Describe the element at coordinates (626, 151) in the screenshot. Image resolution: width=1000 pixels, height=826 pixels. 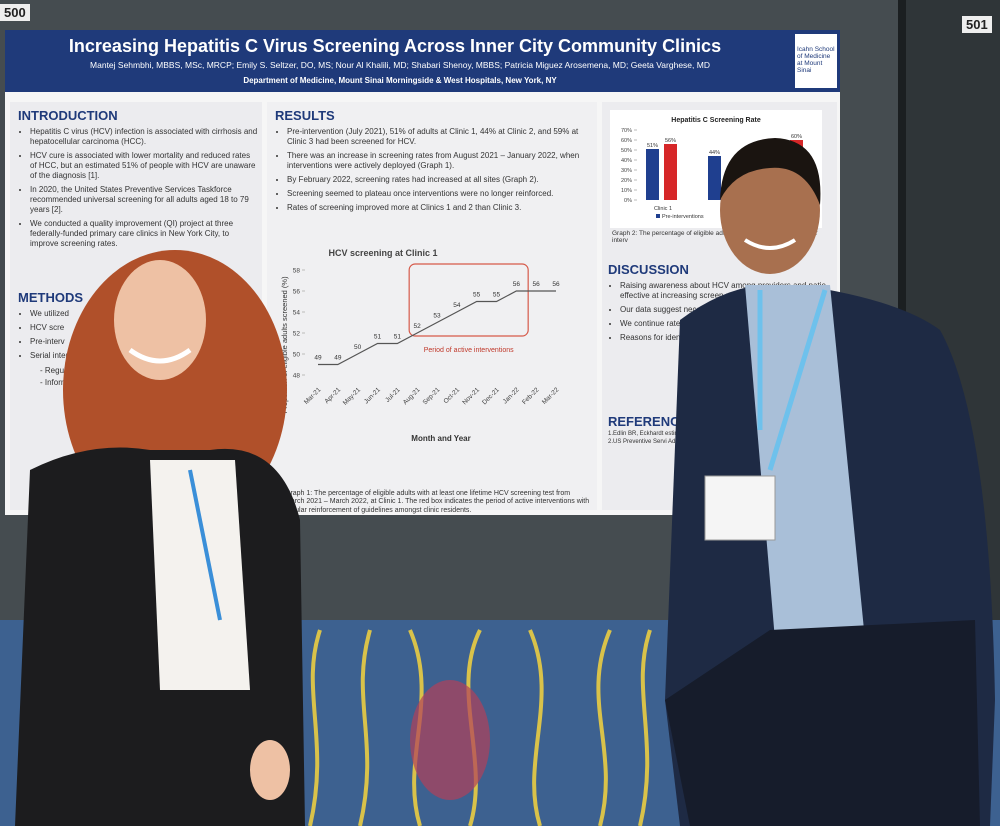
I see `y-tick-label: 50%` at that location.